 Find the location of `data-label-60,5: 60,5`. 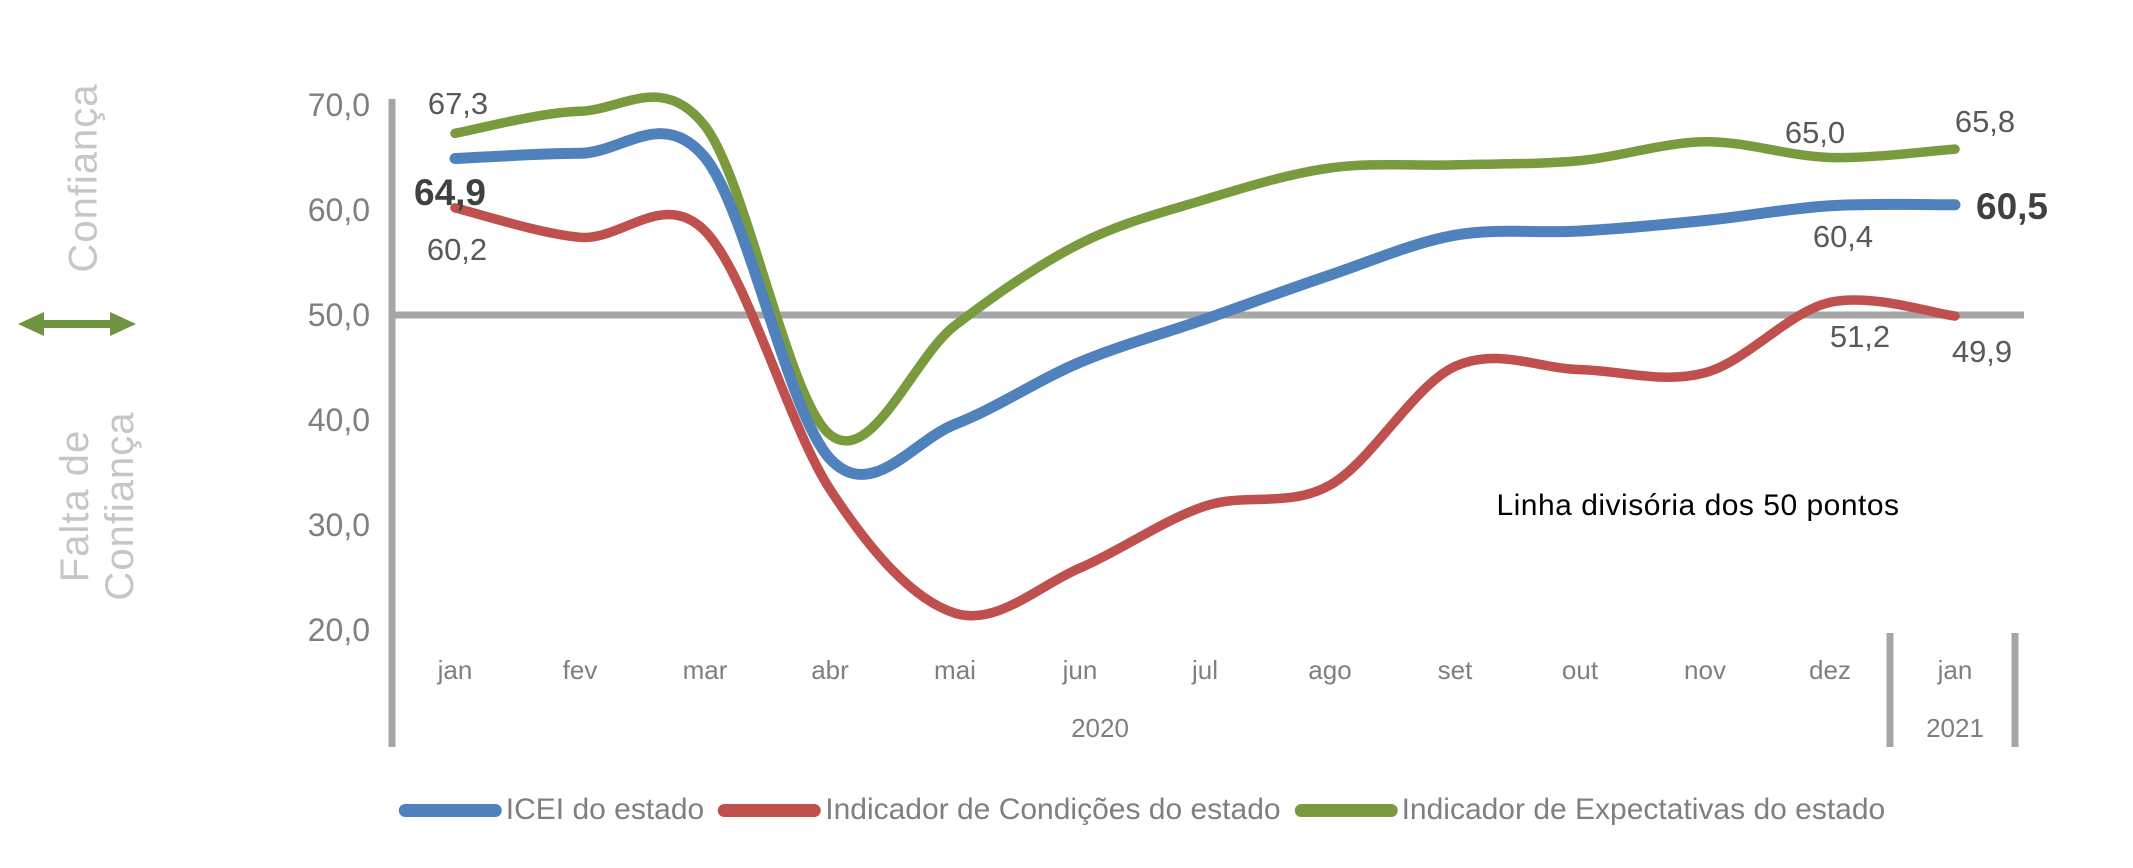

data-label-60,5: 60,5 is located at coordinates (2012, 206).